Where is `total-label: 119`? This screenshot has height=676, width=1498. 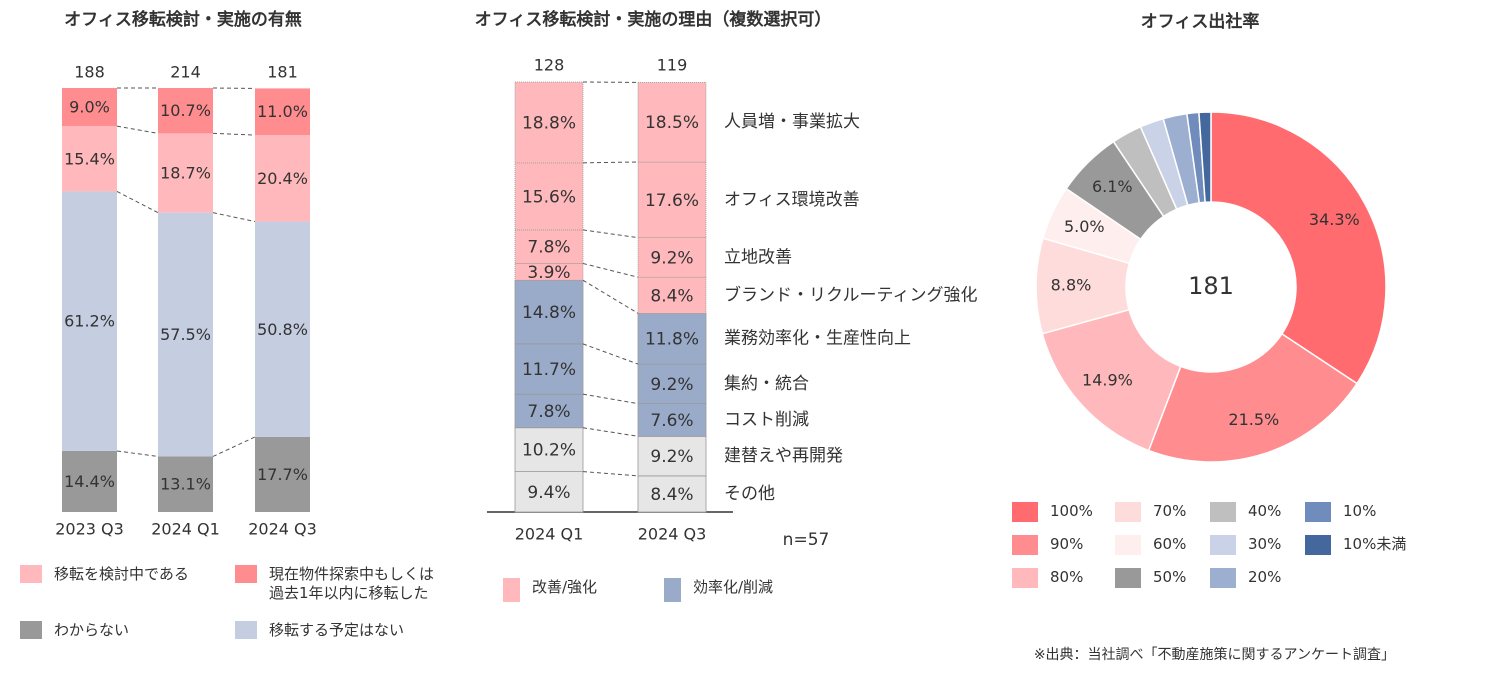 total-label: 119 is located at coordinates (672, 65).